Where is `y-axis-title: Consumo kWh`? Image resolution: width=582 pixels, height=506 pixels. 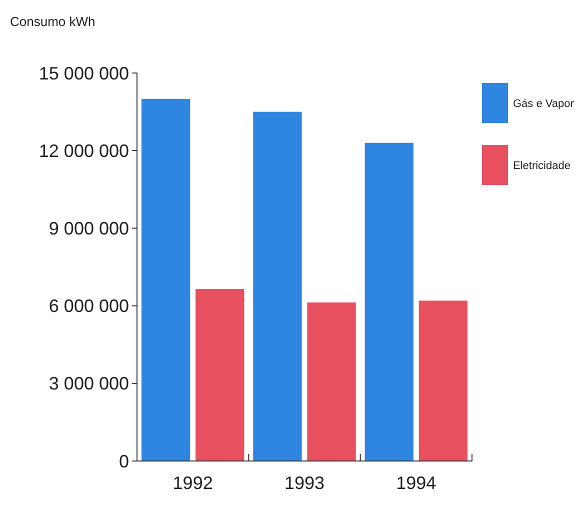
y-axis-title: Consumo kWh is located at coordinates (53, 21).